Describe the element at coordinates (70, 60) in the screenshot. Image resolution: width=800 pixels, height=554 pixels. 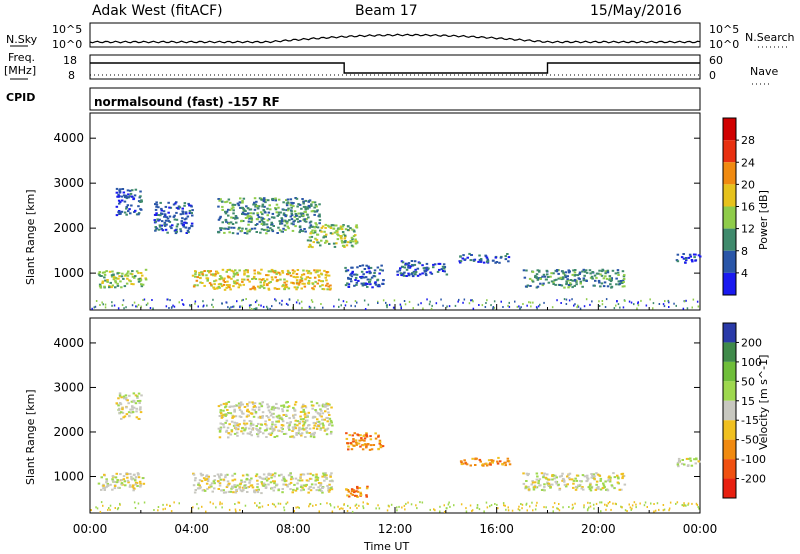
I see `freq-top-tick: 18` at that location.